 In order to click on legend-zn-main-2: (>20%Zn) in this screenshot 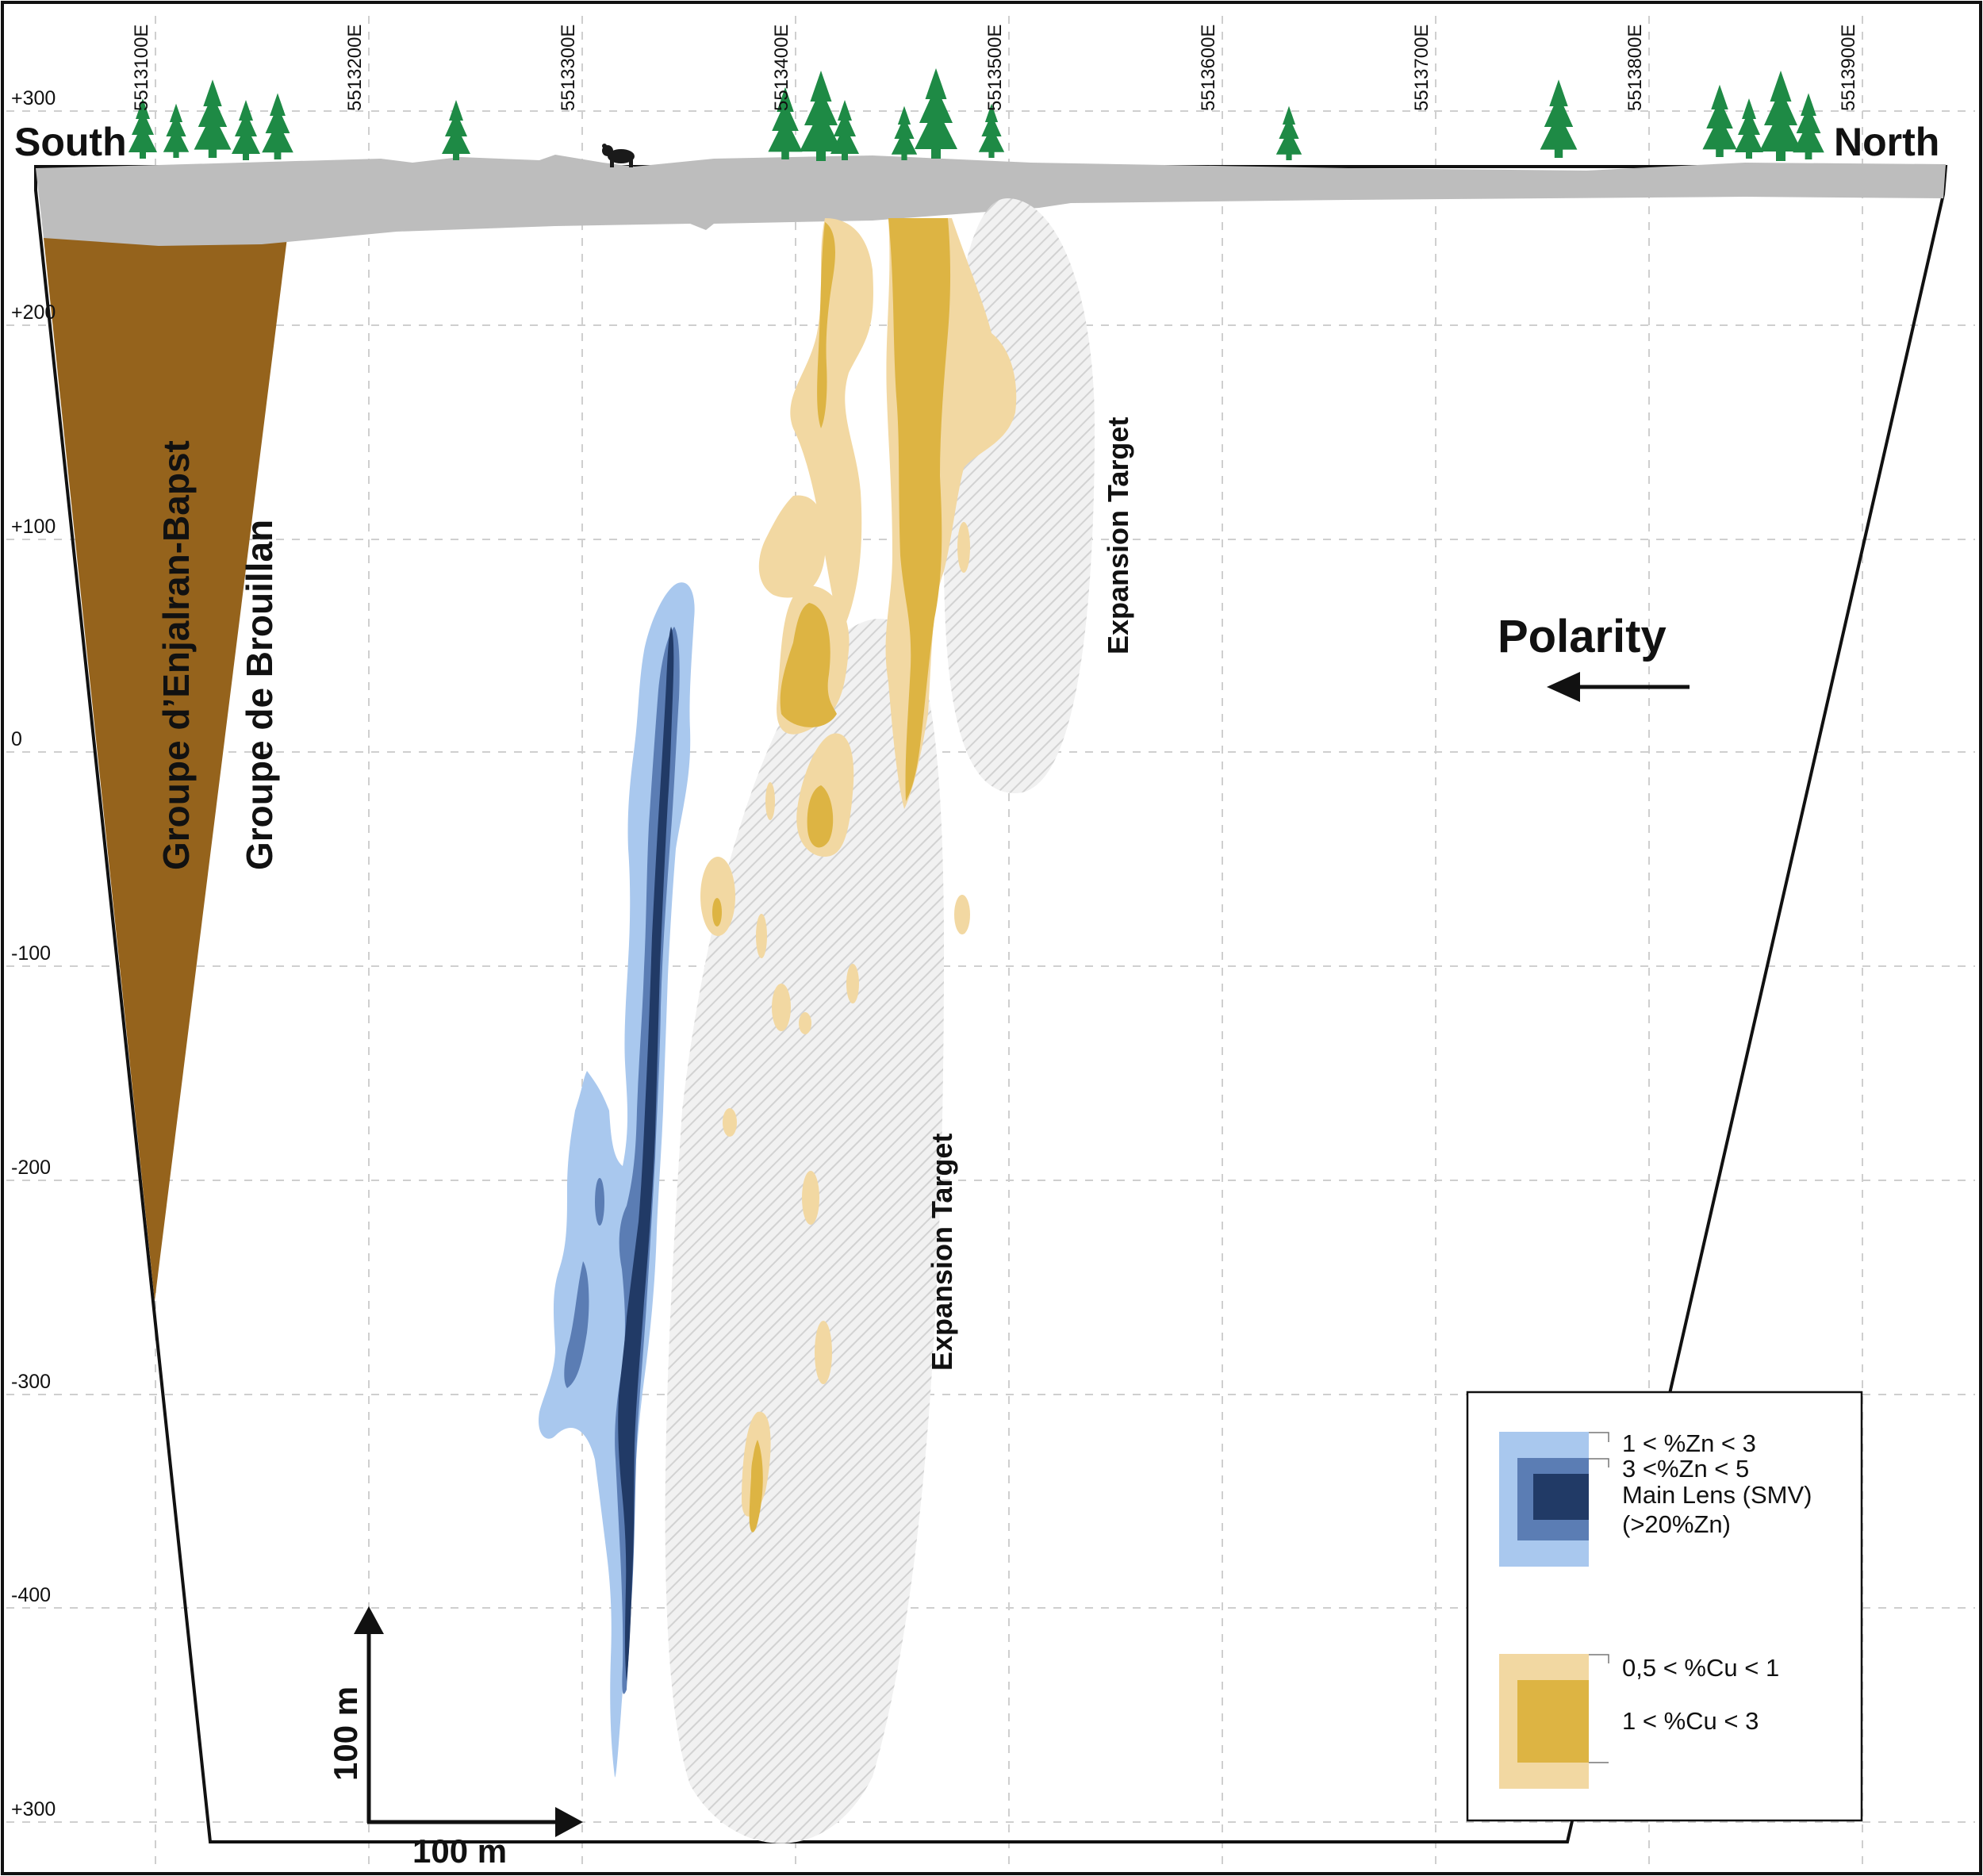, I will do `click(1676, 1524)`.